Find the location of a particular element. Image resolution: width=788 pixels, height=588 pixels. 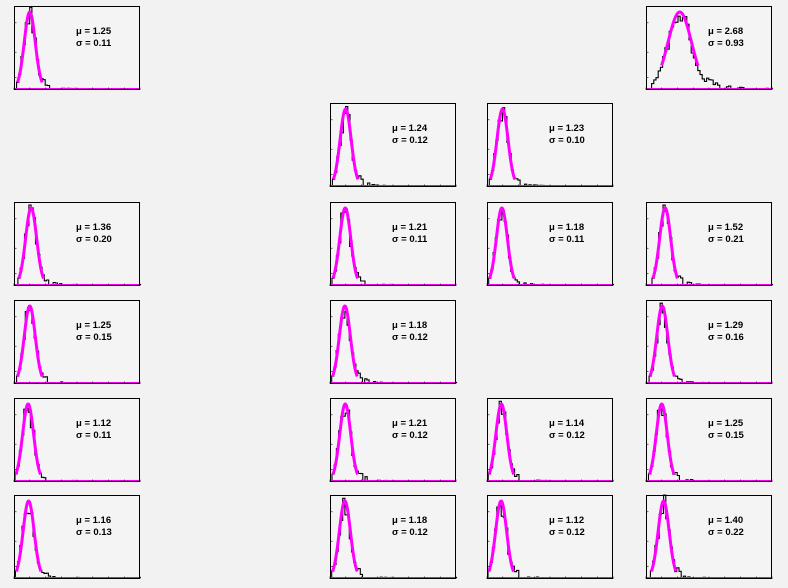

sigma-label: σ = 0.20 is located at coordinates (94, 239).